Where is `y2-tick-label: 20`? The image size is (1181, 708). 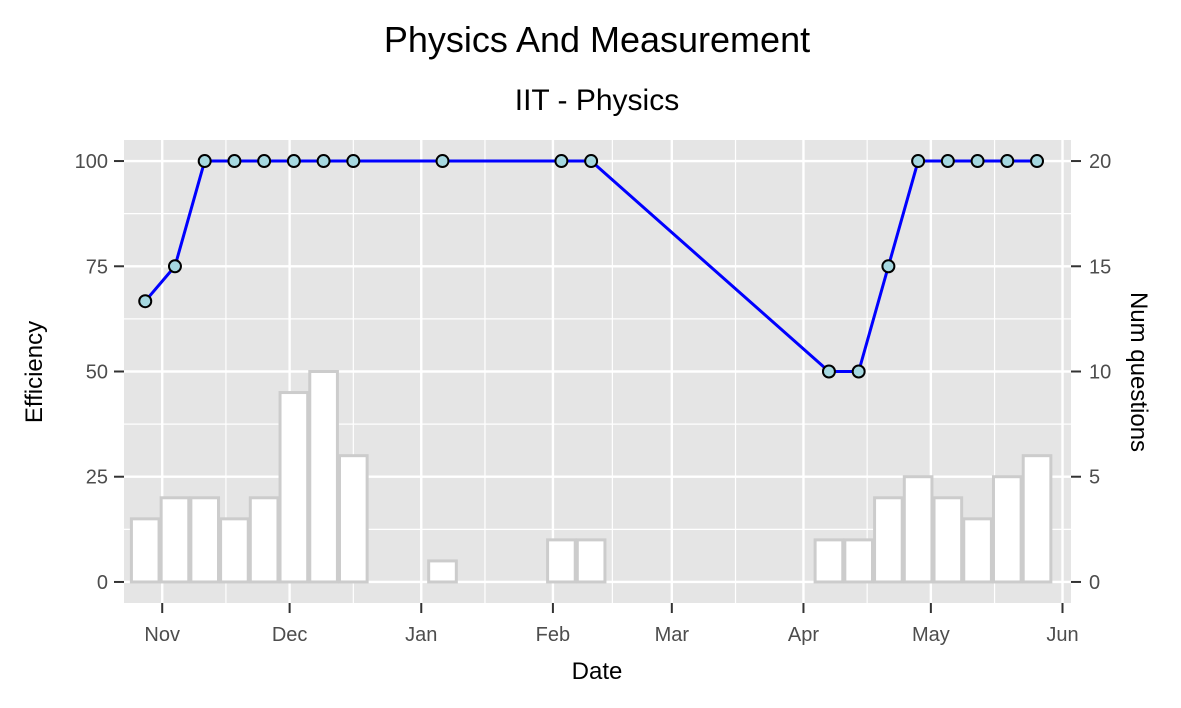 y2-tick-label: 20 is located at coordinates (1100, 162).